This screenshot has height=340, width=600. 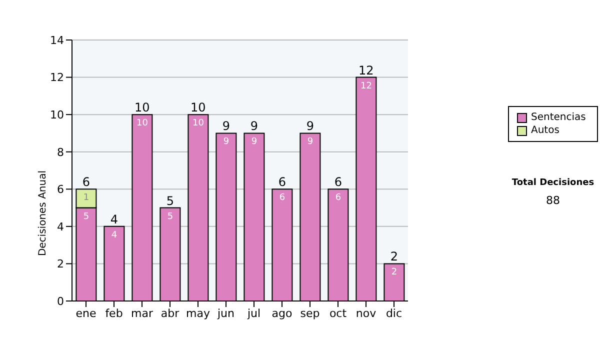 I want to click on total-label: 4, so click(x=114, y=219).